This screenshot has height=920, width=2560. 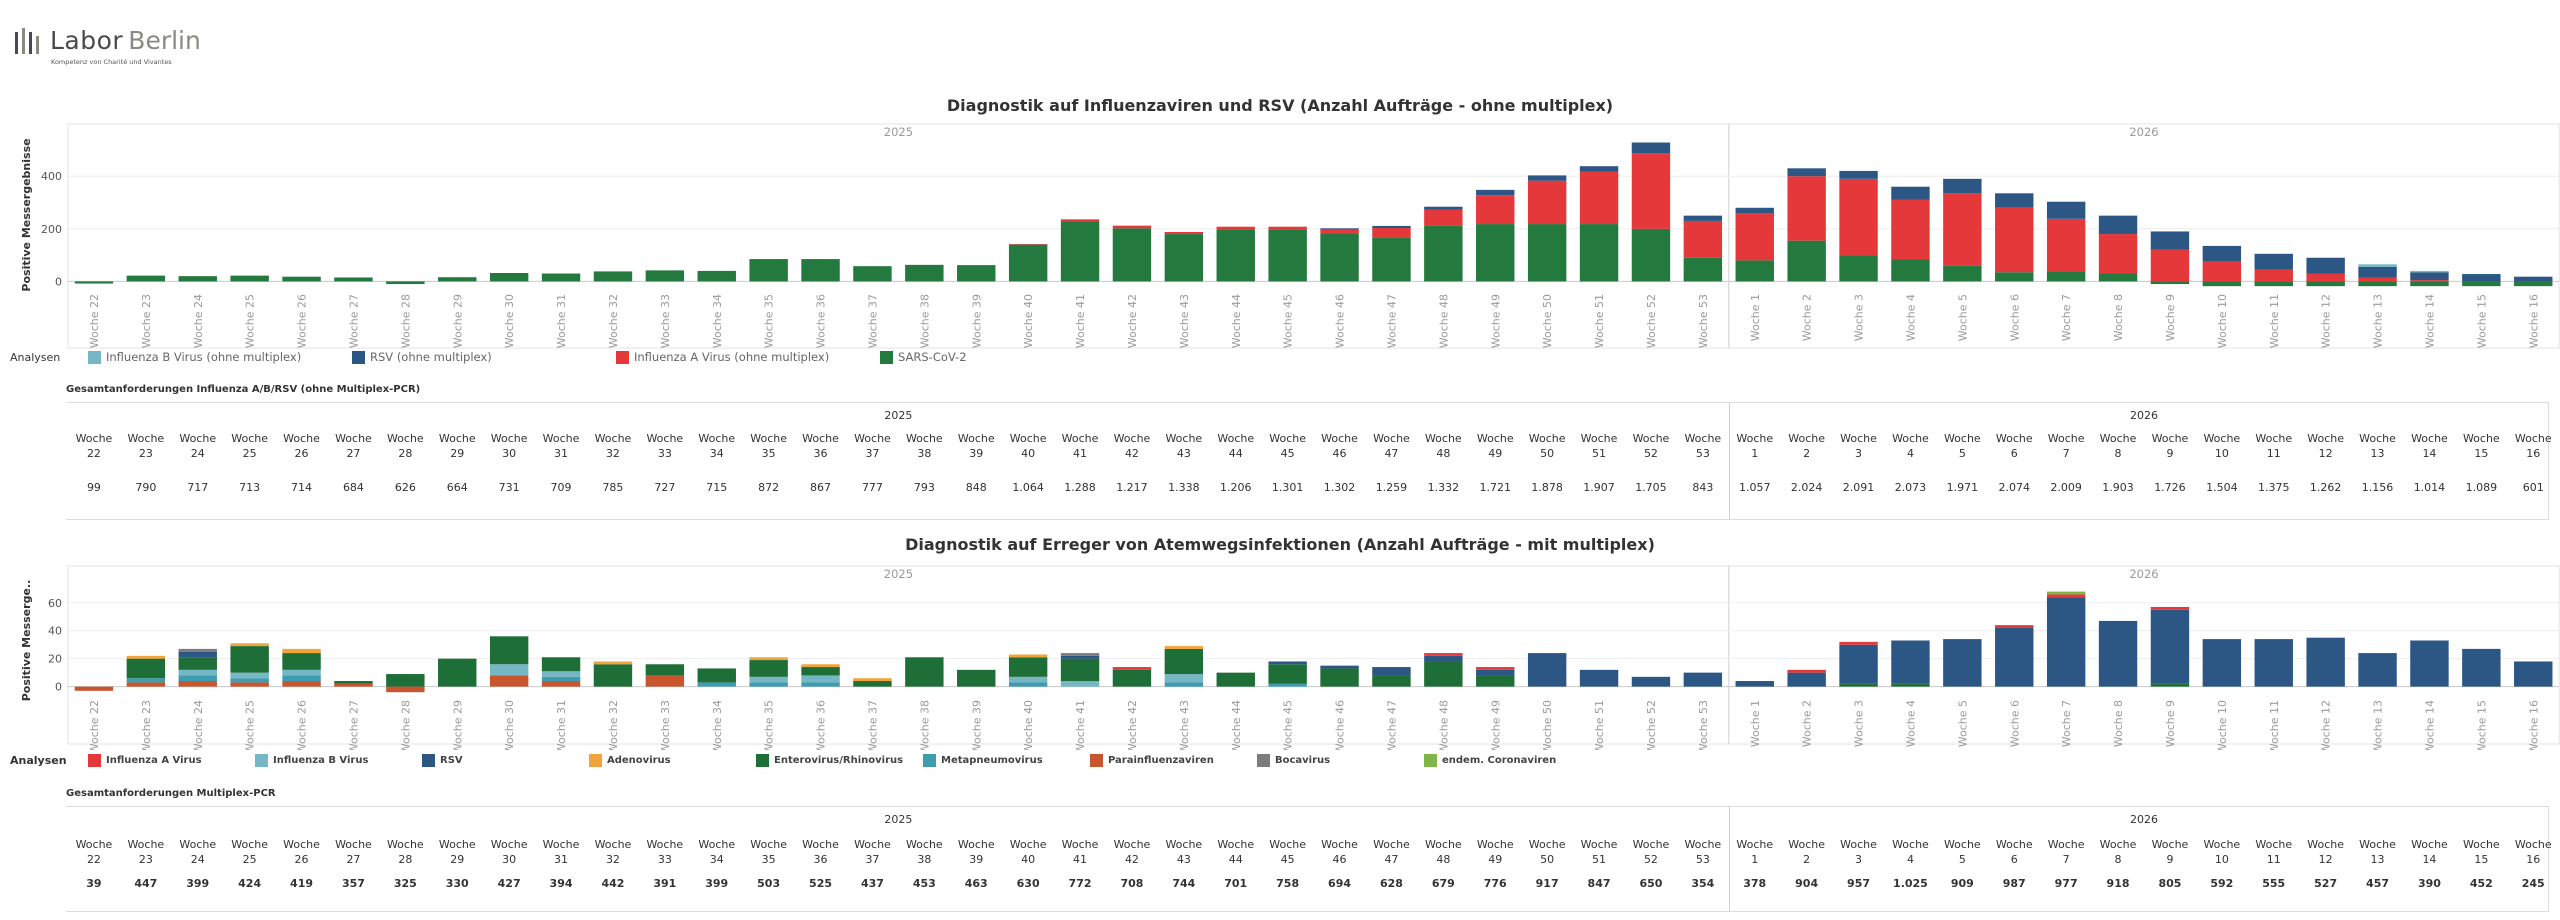 What do you see at coordinates (2326, 725) in the screenshot?
I see `x-tick-label: Woche 12` at bounding box center [2326, 725].